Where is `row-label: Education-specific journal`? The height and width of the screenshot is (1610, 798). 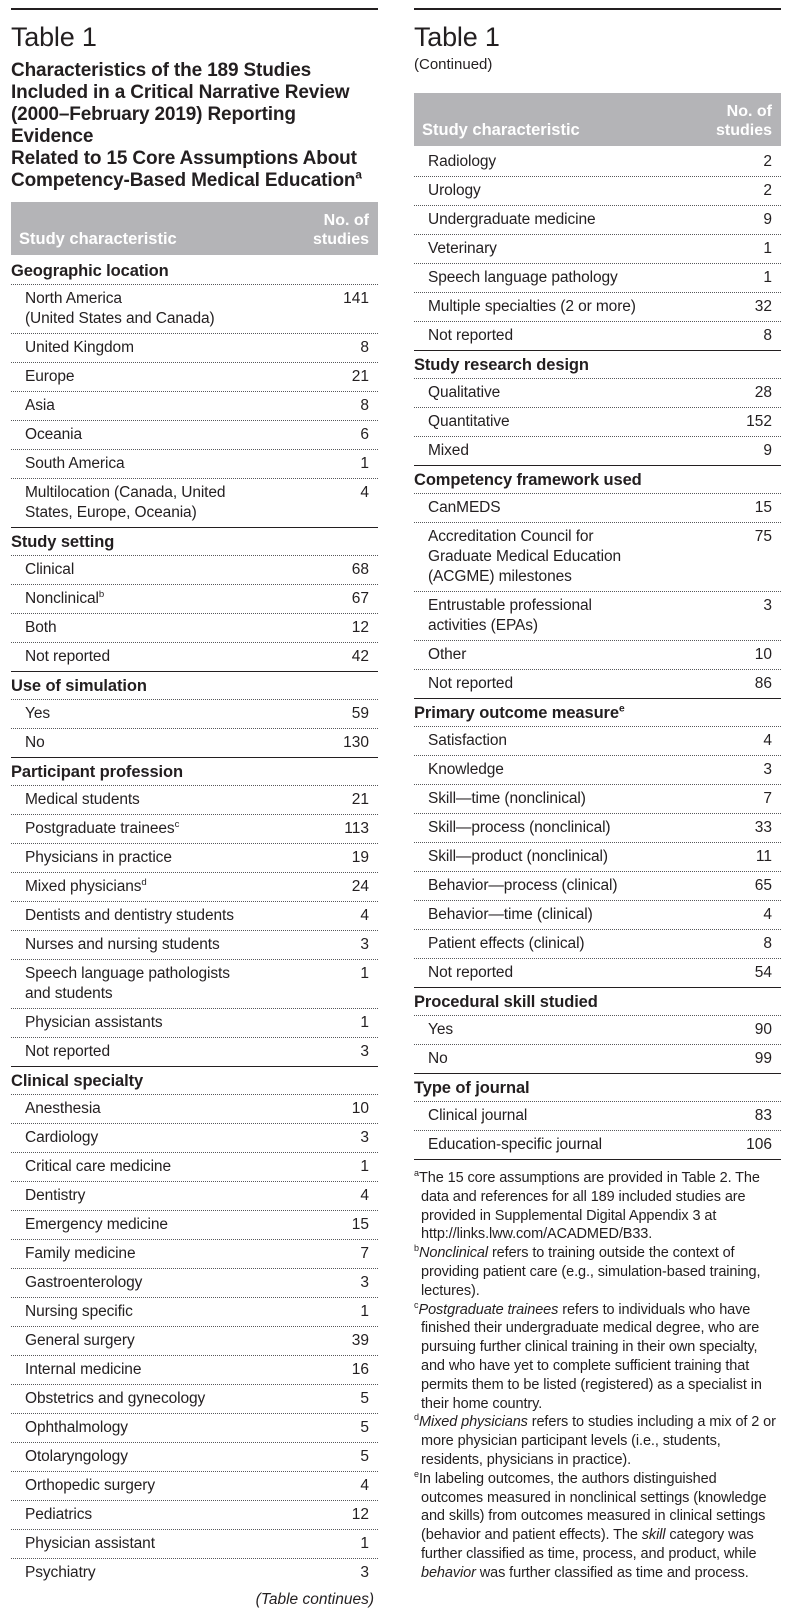 row-label: Education-specific journal is located at coordinates (515, 1144).